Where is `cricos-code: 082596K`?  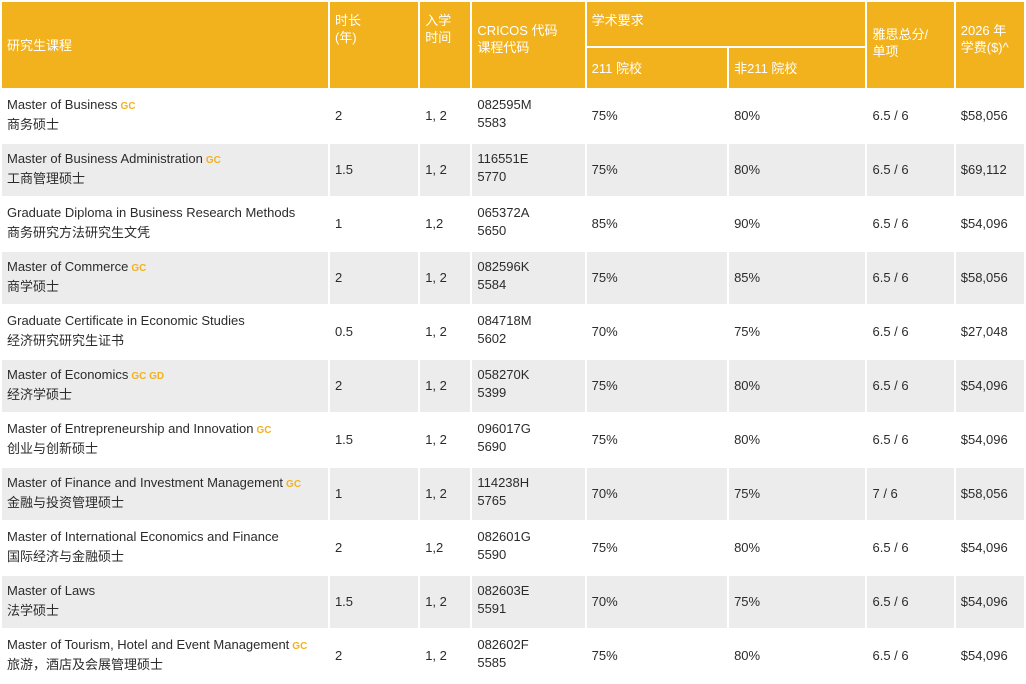
cricos-code: 082596K is located at coordinates (503, 266).